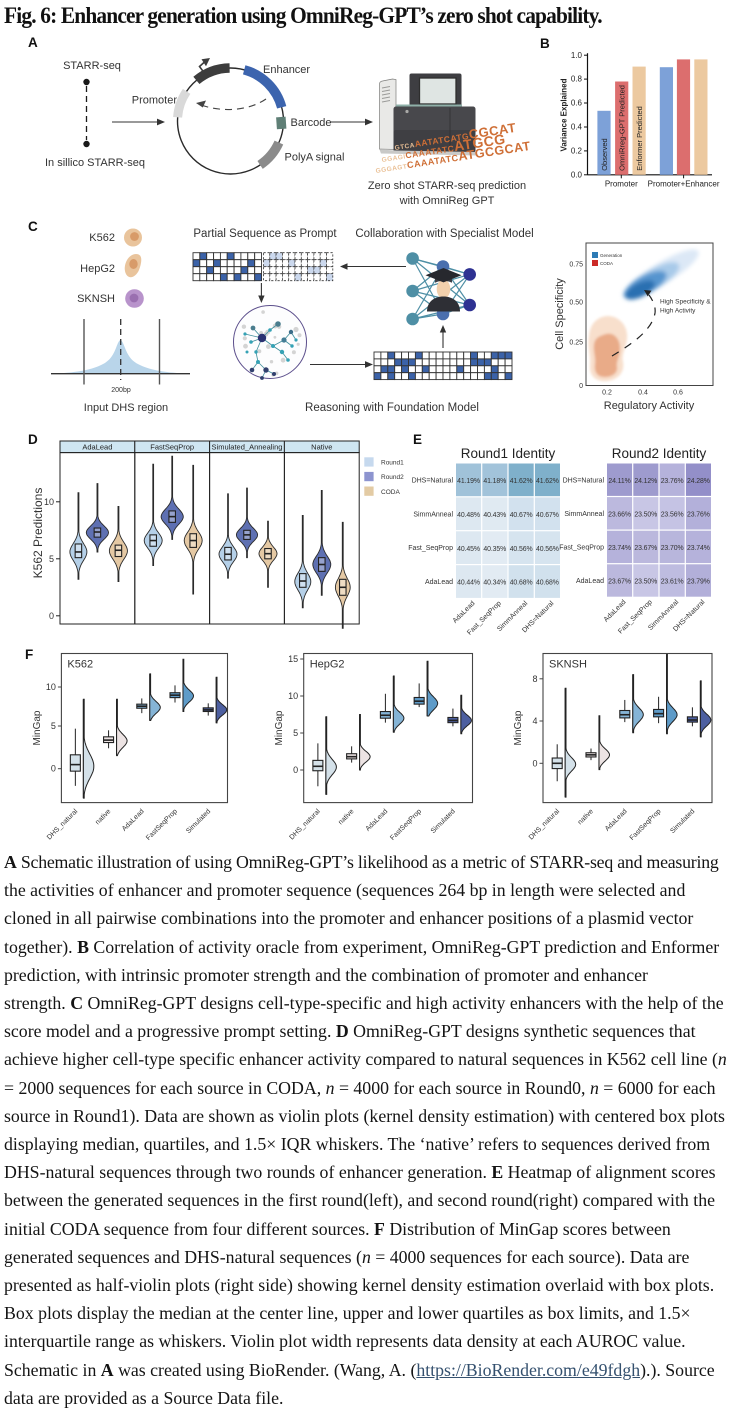 This screenshot has width=737, height=1415. Describe the element at coordinates (576, 343) in the screenshot. I see `svg-text: 0.25` at that location.